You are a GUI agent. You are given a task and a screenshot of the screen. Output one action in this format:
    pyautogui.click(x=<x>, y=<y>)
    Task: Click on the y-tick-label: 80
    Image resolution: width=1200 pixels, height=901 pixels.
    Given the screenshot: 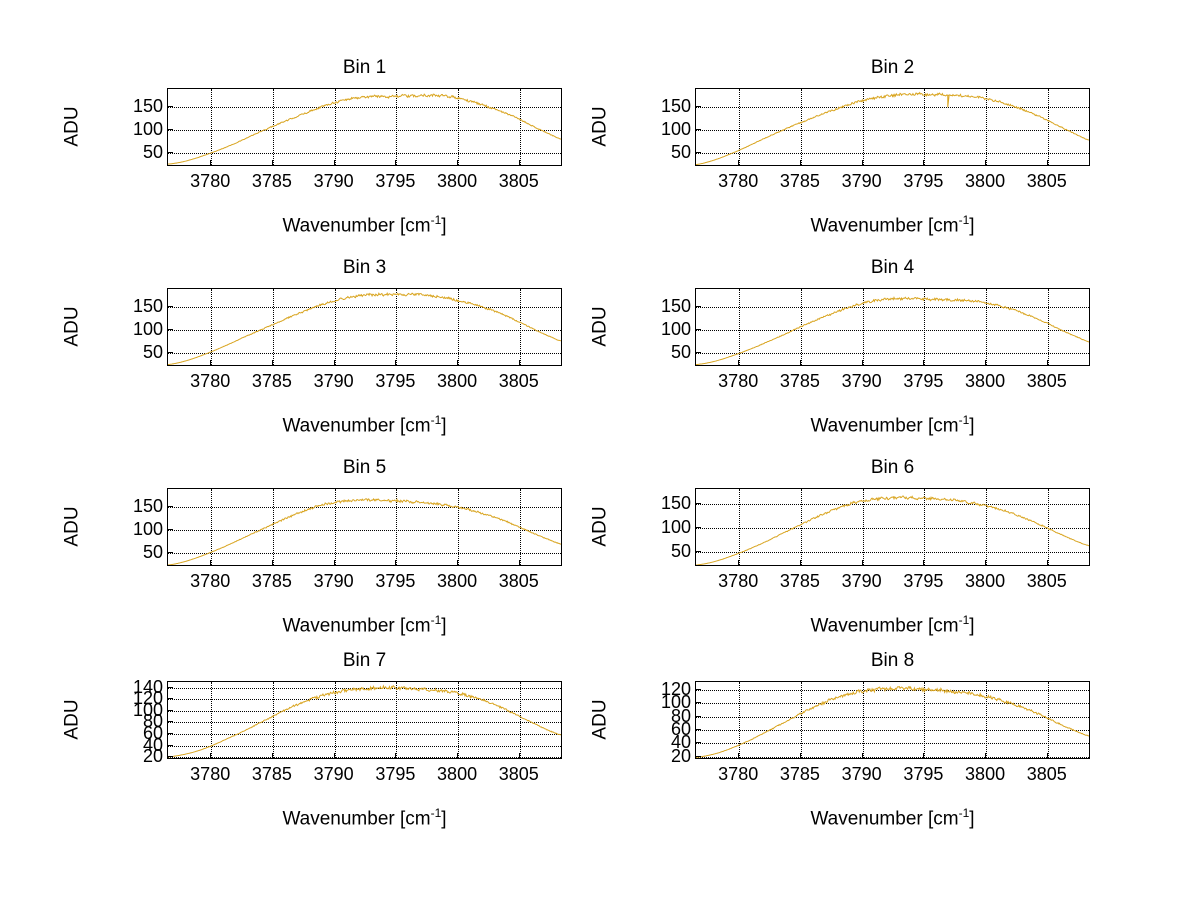 What is the action you would take?
    pyautogui.click(x=680, y=715)
    